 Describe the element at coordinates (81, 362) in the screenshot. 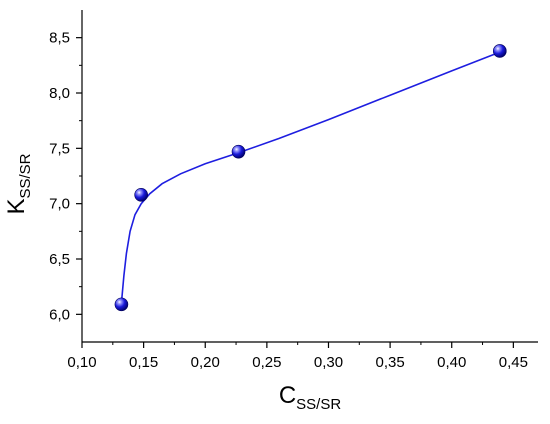

I see `x-tick-label: 0,10` at that location.